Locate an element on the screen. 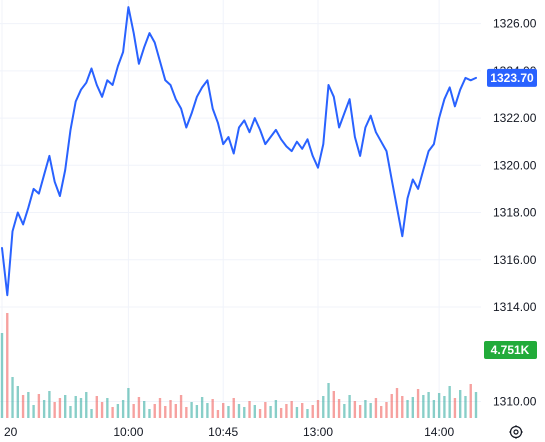 This screenshot has width=545, height=442. x-tick-label: 10:00 is located at coordinates (128, 432).